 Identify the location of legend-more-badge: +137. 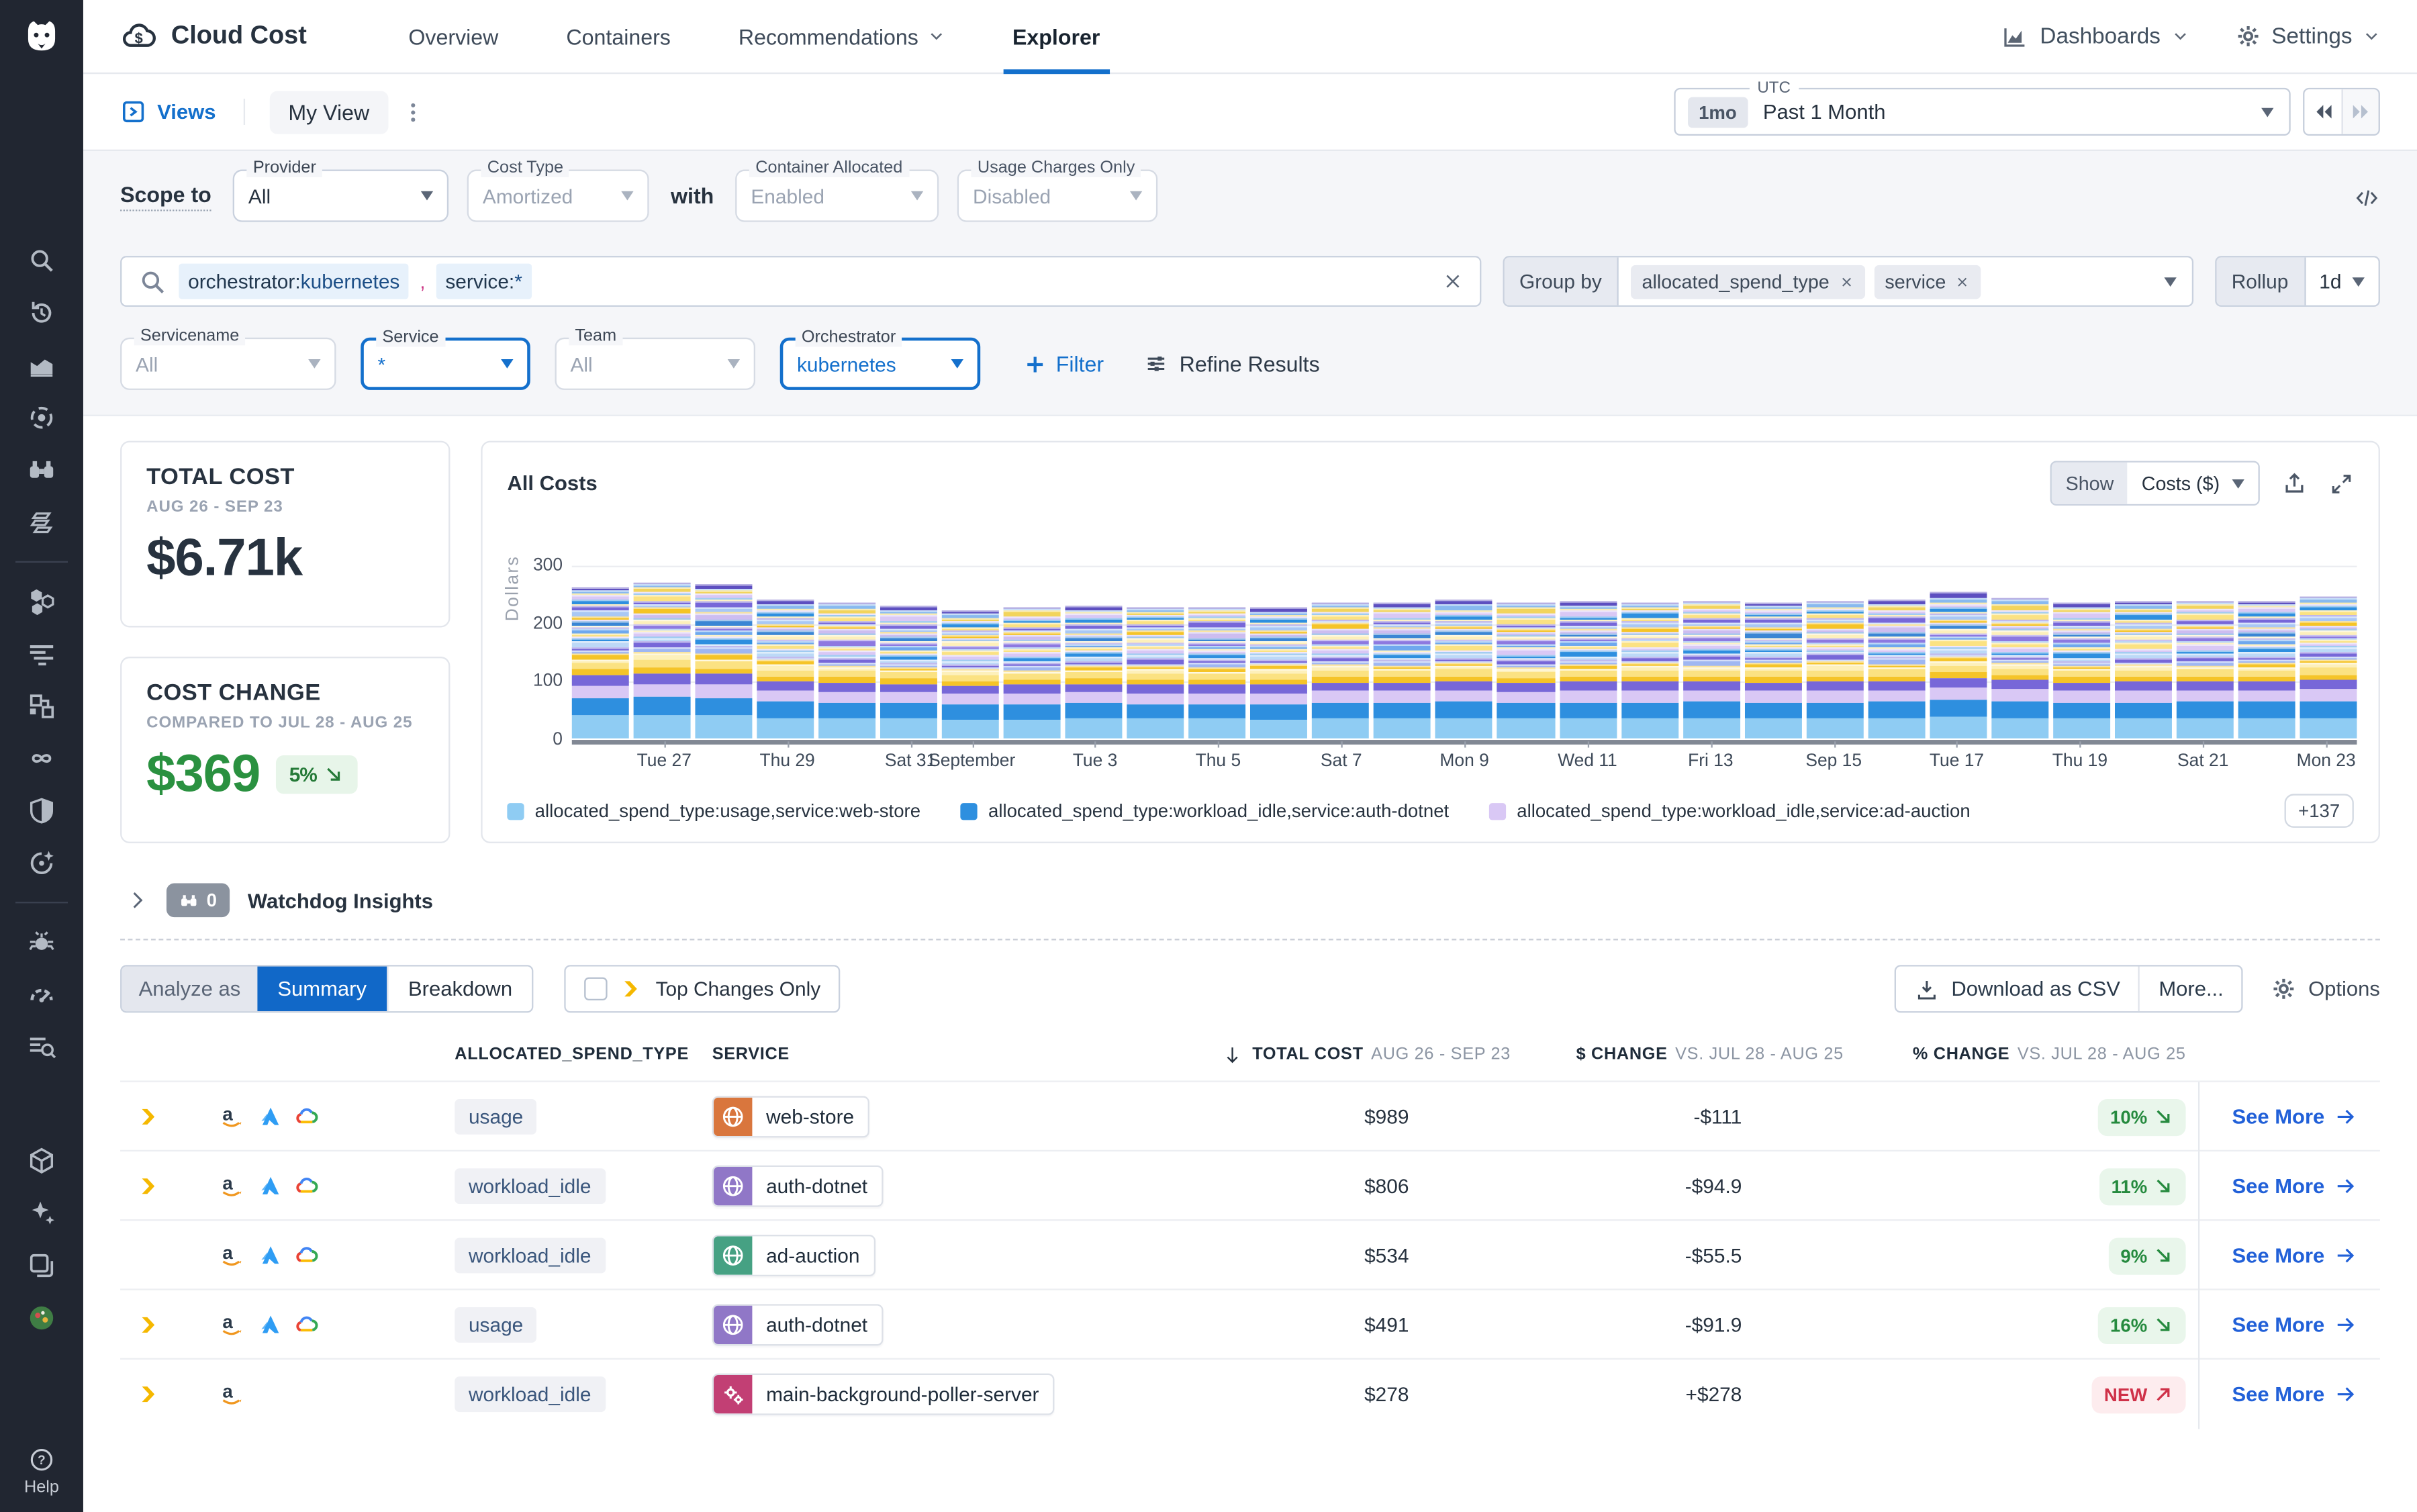
(2319, 811).